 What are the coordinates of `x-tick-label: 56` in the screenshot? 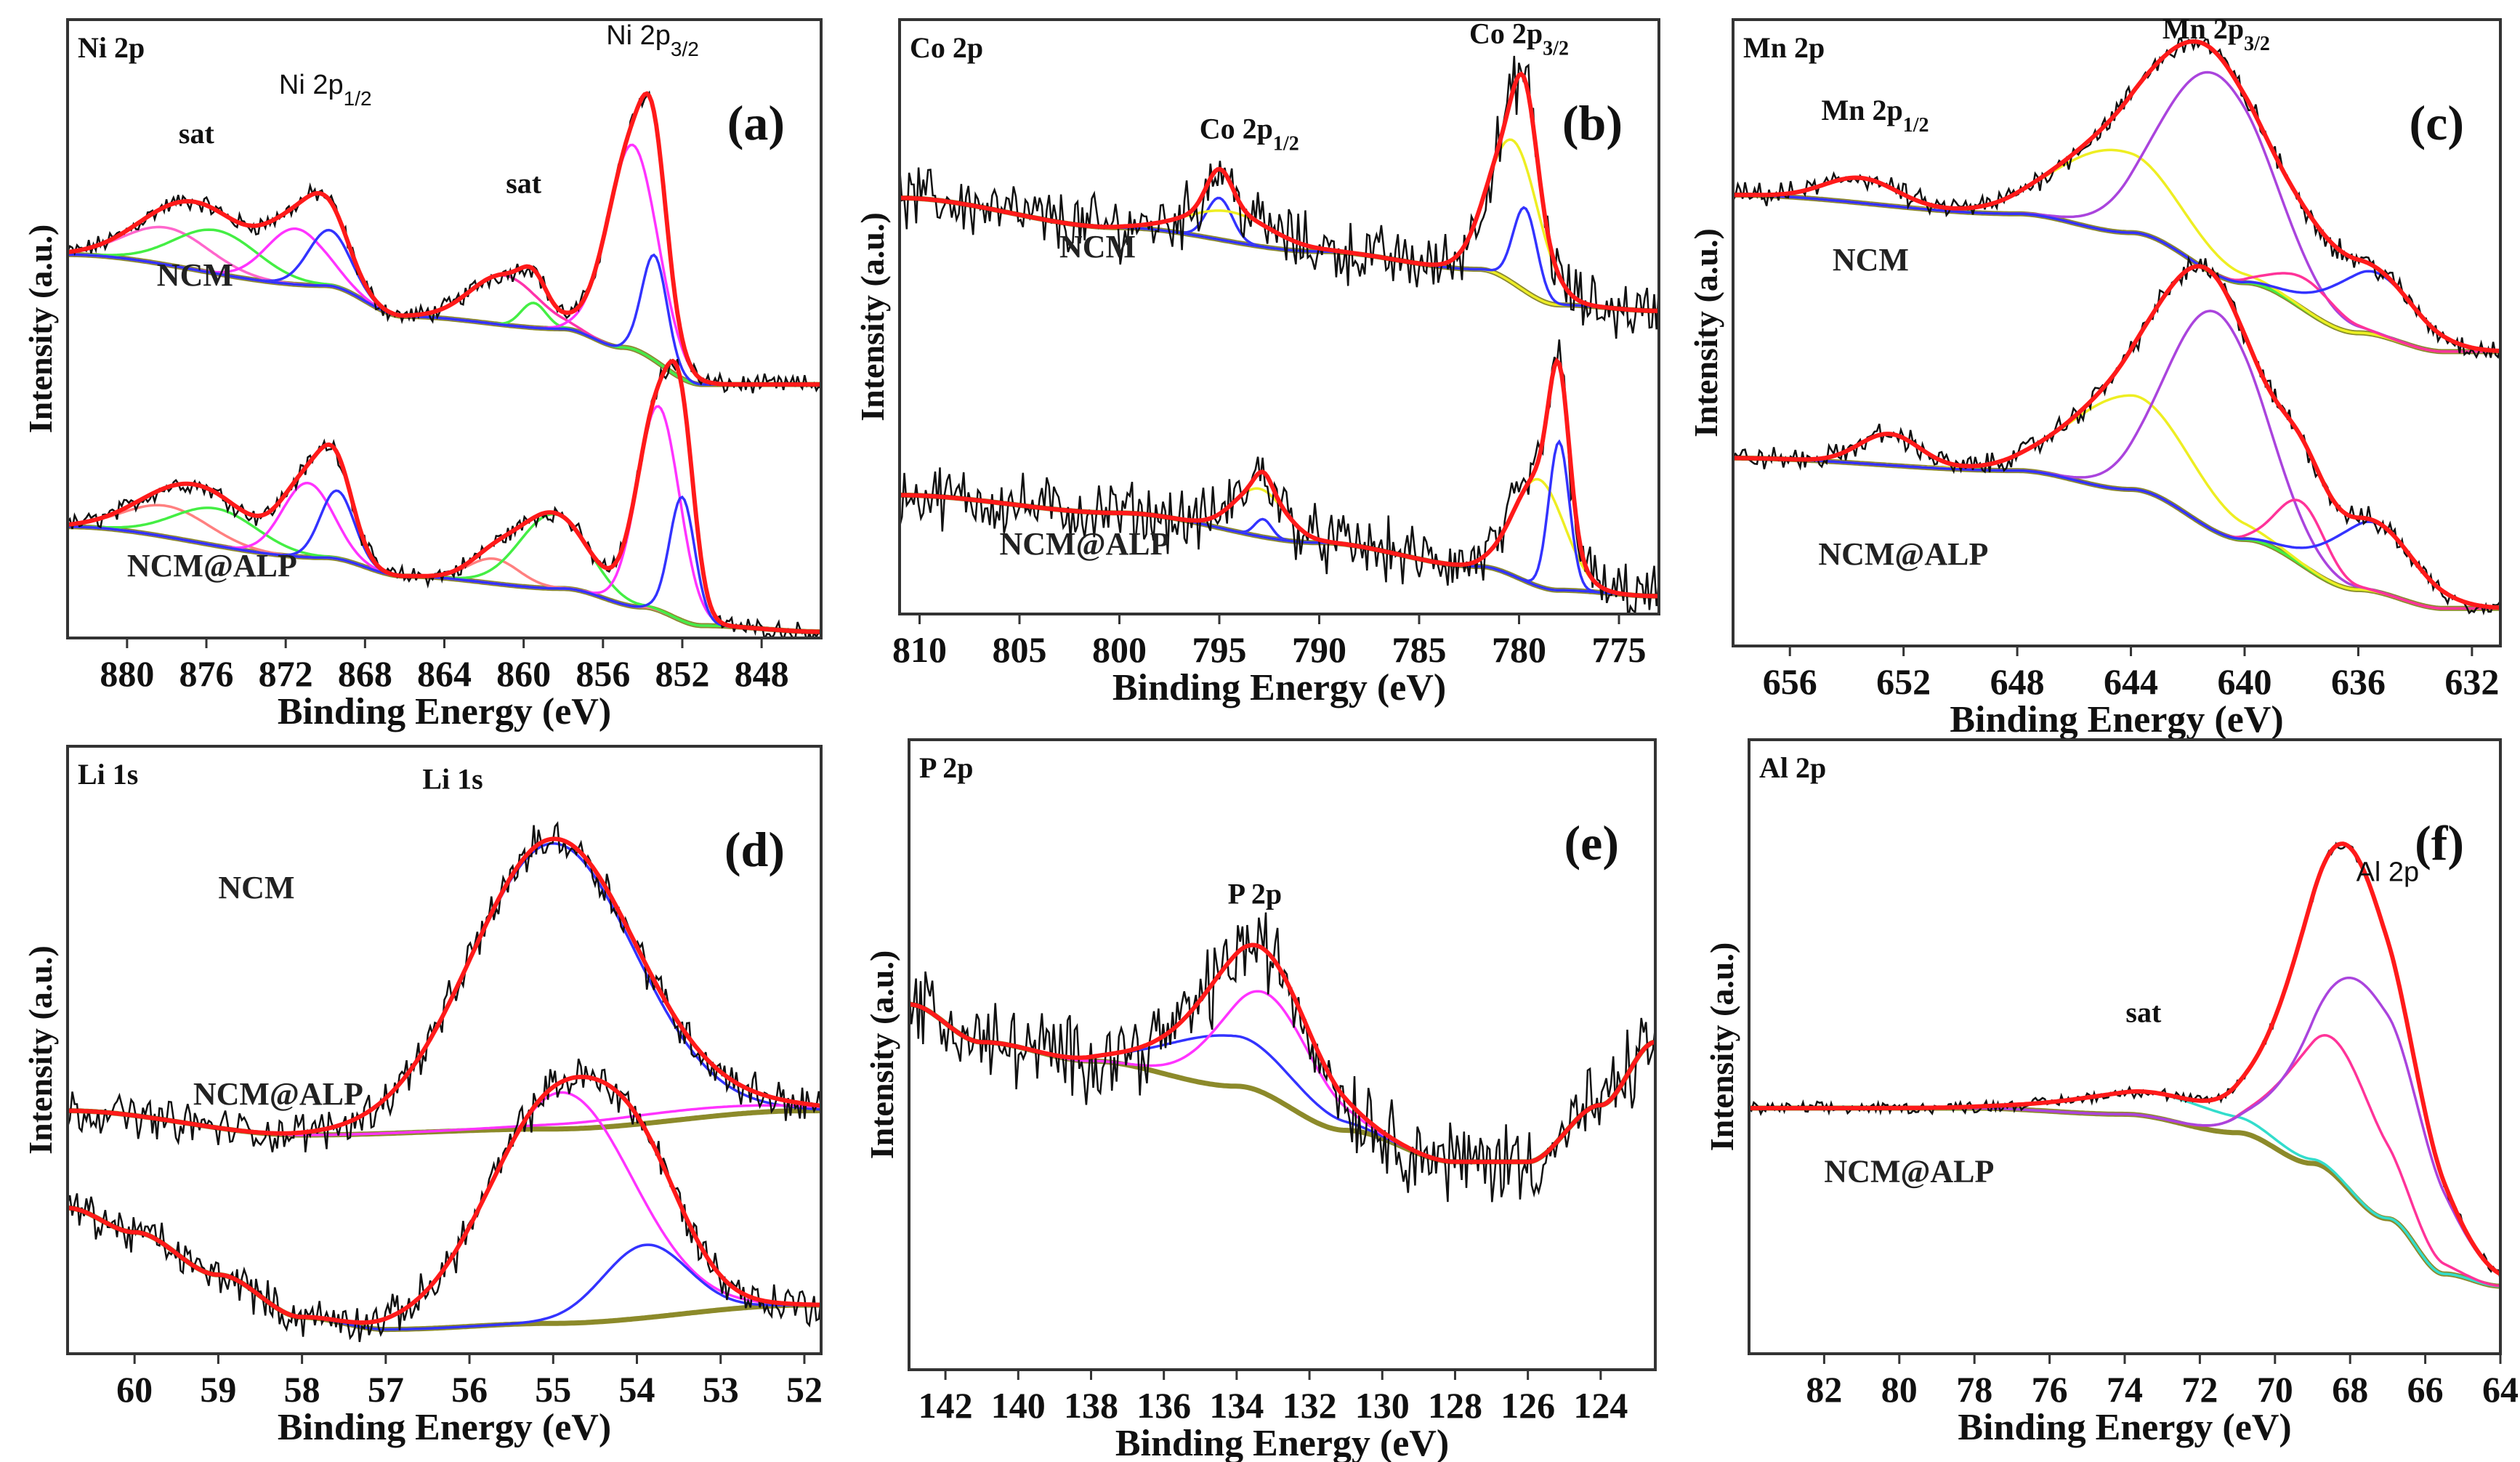 It's located at (470, 1389).